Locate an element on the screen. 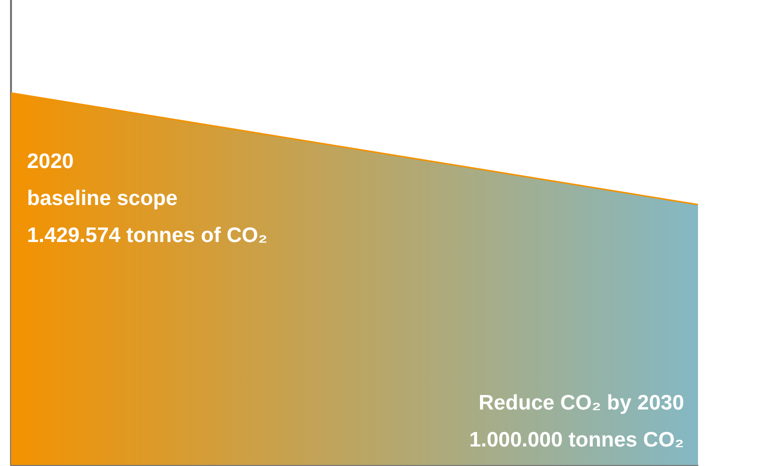  annotation: Reduce CO₂ by 2030 1.000.000 tonnes CO₂ is located at coordinates (576, 422).